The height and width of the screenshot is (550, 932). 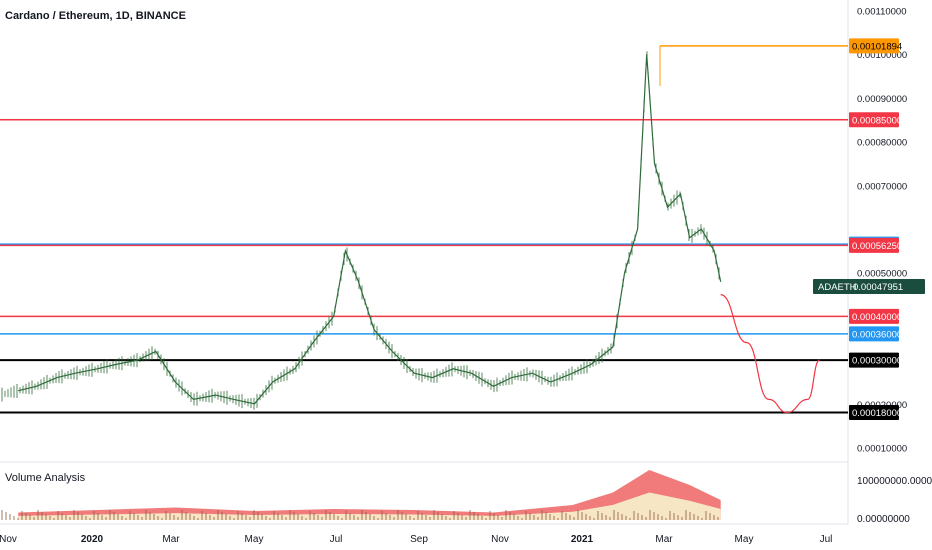 What do you see at coordinates (664, 539) in the screenshot?
I see `x-tick-label-8: Mar` at bounding box center [664, 539].